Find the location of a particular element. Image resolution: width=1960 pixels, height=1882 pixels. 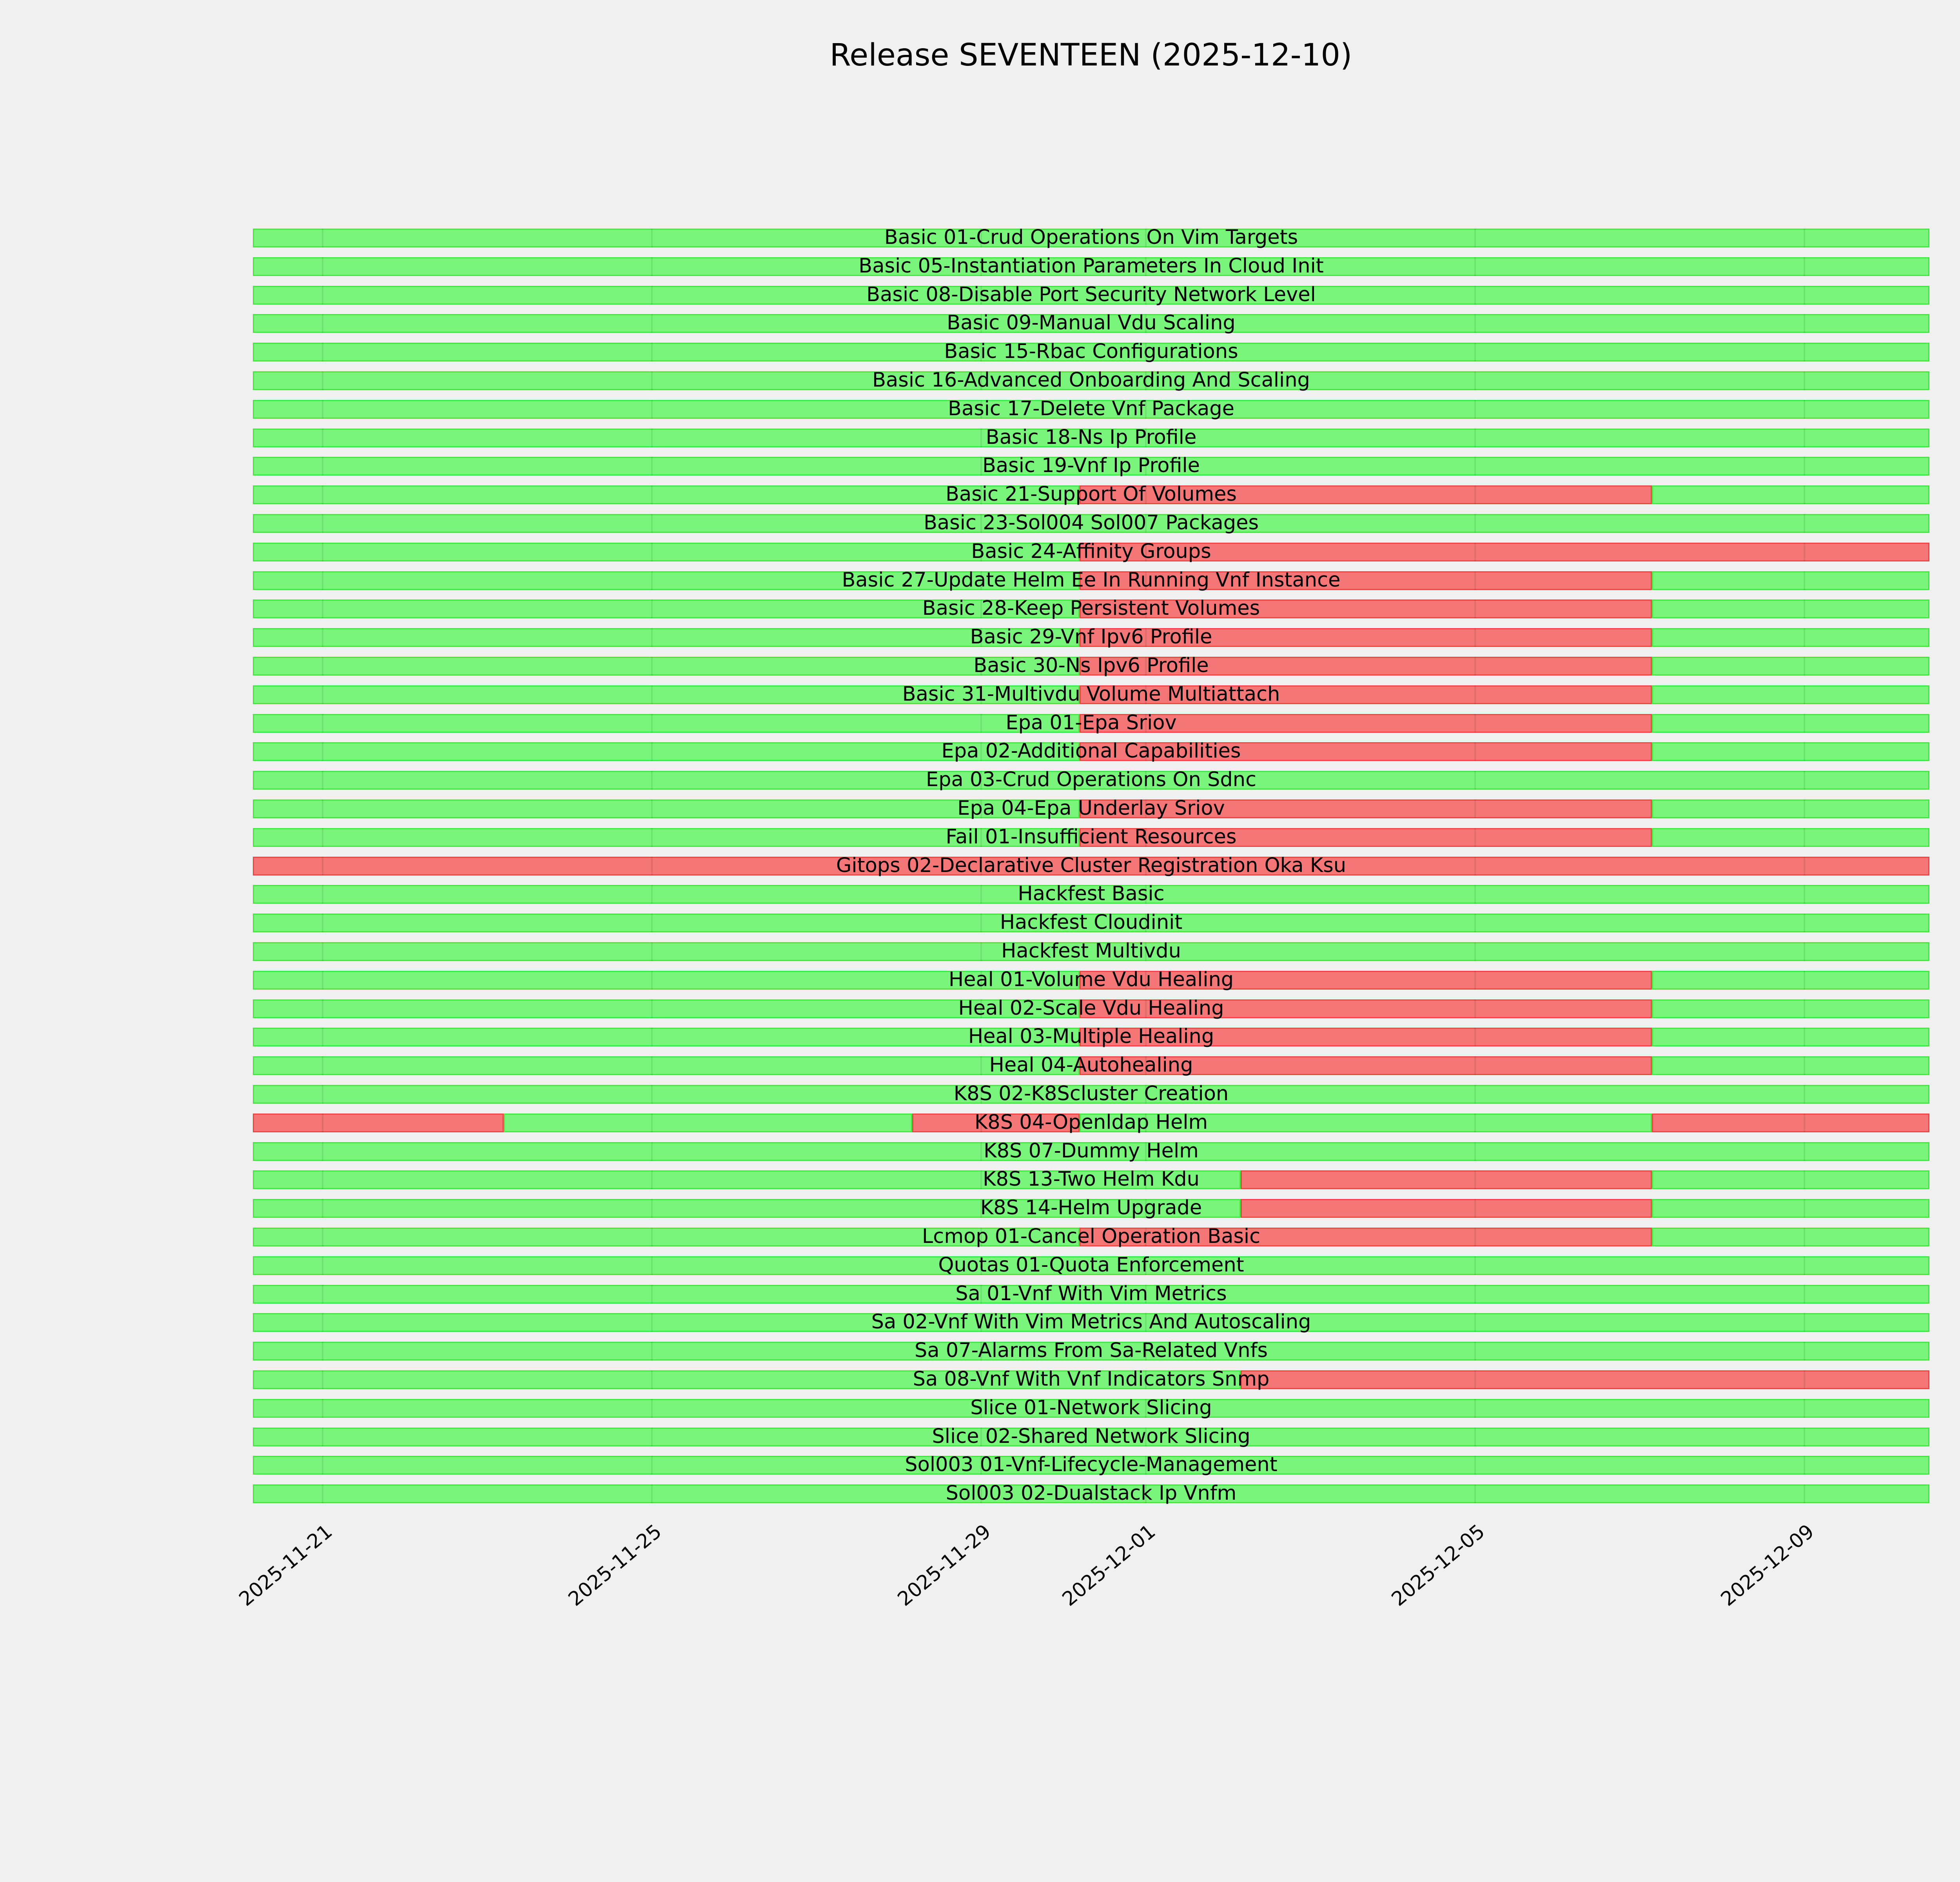

bar-label: Sa 01-Vnf With Vim Metrics is located at coordinates (1091, 1293).